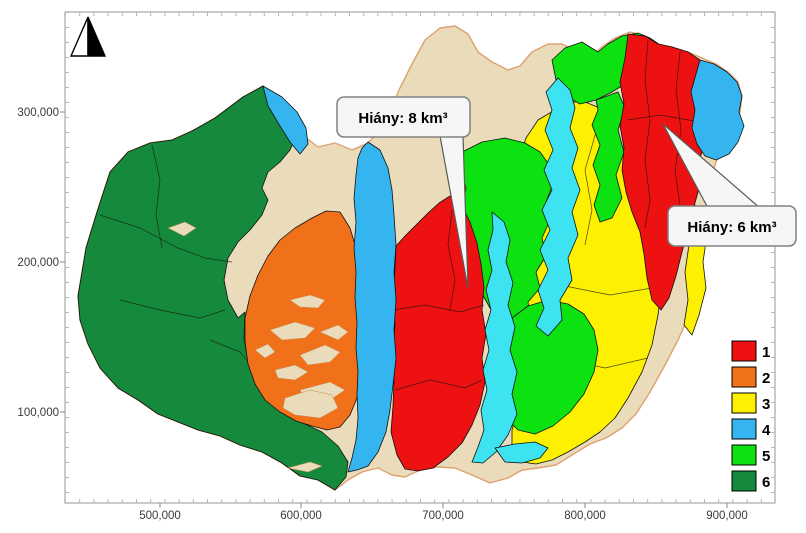 Image resolution: width=806 pixels, height=533 pixels. Describe the element at coordinates (717, 110) in the screenshot. I see `map-region-class4-northeast` at that location.